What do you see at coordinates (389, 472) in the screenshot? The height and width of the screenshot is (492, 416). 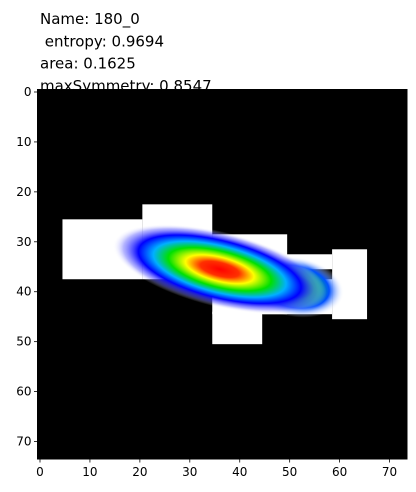 I see `x-tick-label: 70` at bounding box center [389, 472].